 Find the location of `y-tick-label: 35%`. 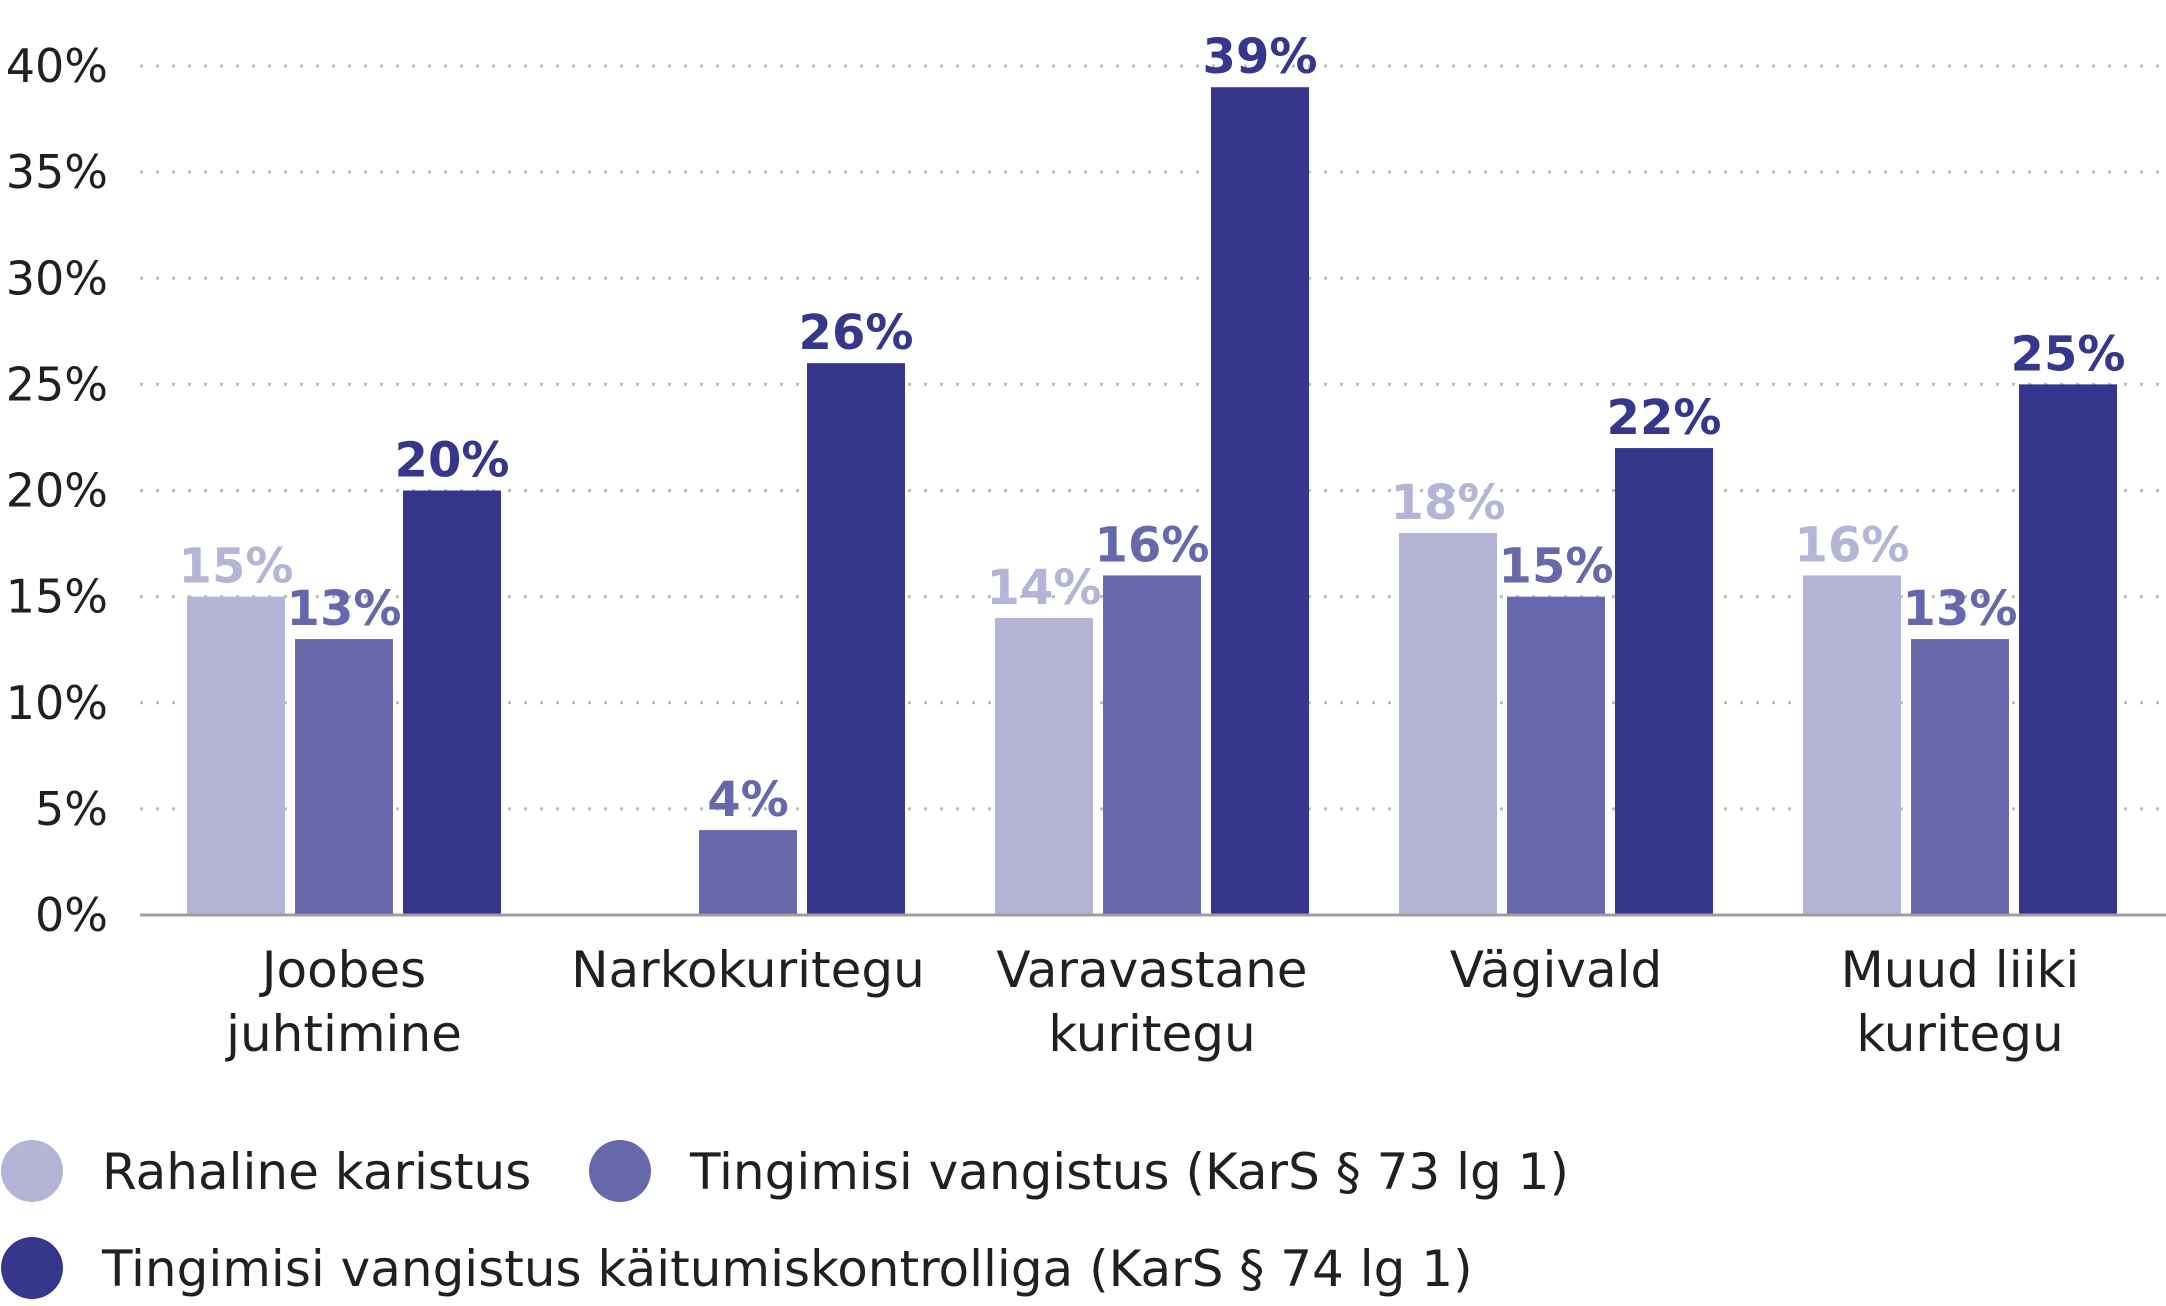

y-tick-label: 35% is located at coordinates (57, 172).